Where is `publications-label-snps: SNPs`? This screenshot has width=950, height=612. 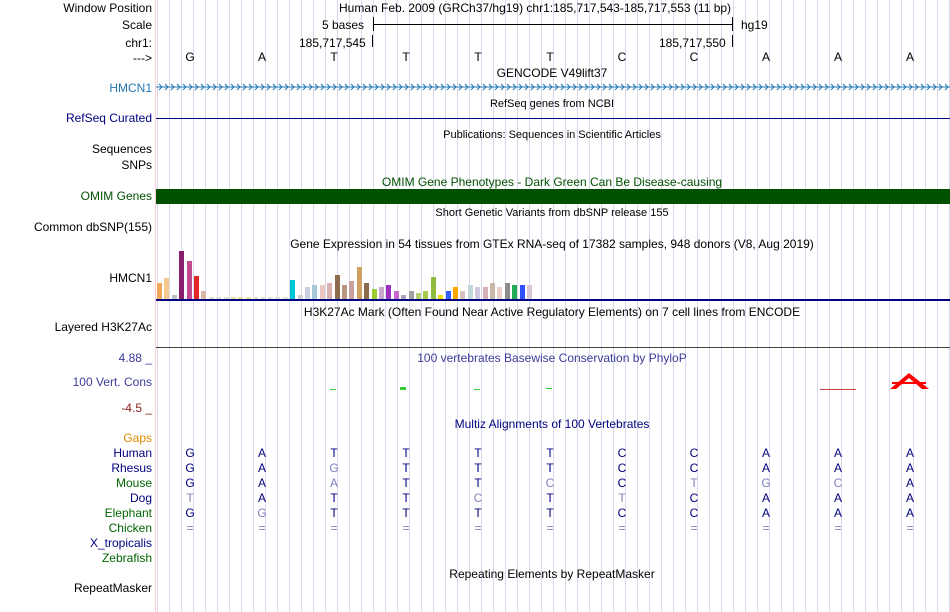 publications-label-snps: SNPs is located at coordinates (136, 165).